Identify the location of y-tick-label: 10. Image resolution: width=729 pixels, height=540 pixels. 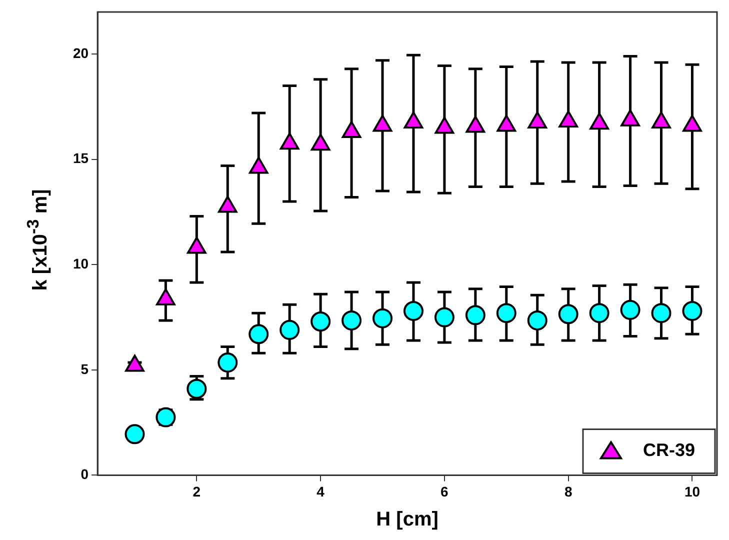
(80, 264).